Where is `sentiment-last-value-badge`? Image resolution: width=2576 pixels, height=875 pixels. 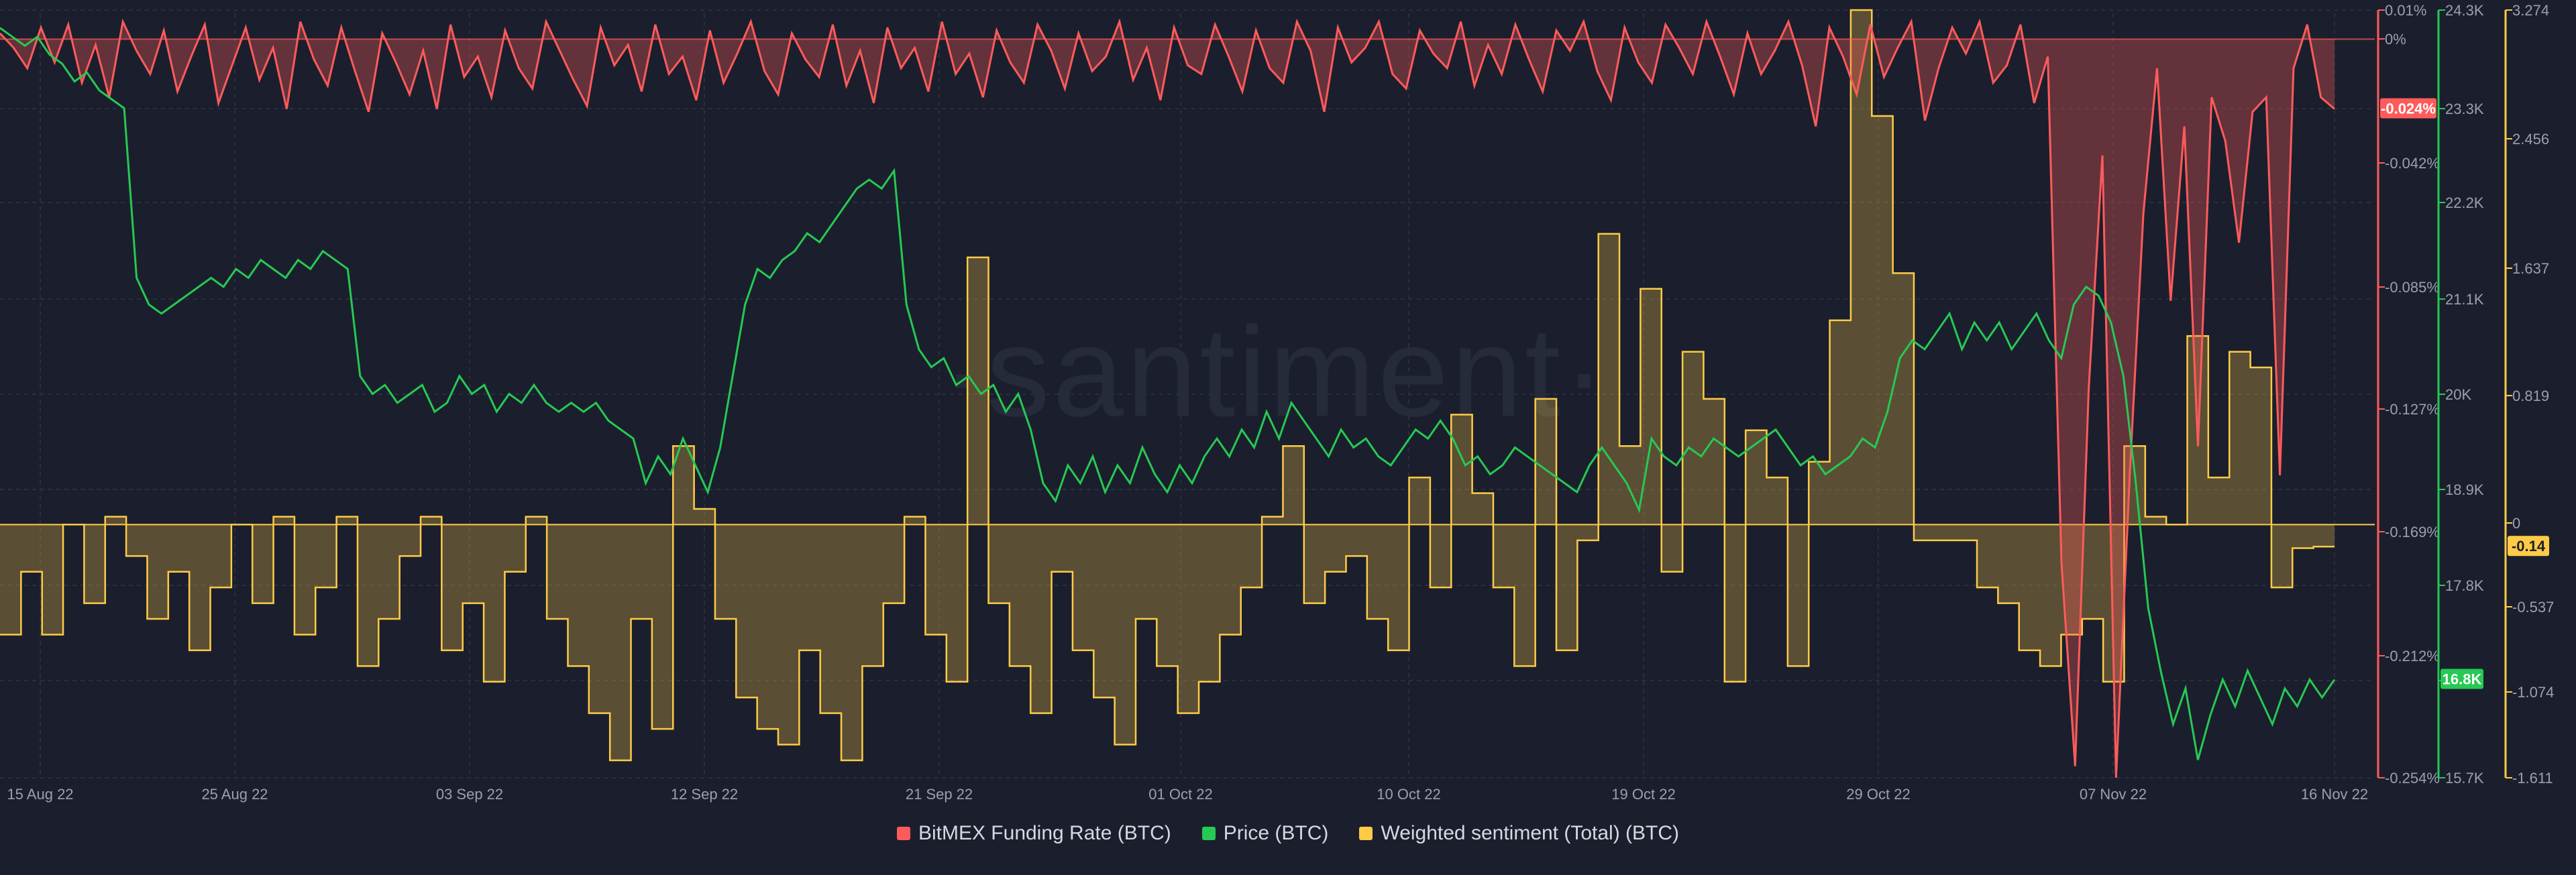 sentiment-last-value-badge is located at coordinates (2528, 546).